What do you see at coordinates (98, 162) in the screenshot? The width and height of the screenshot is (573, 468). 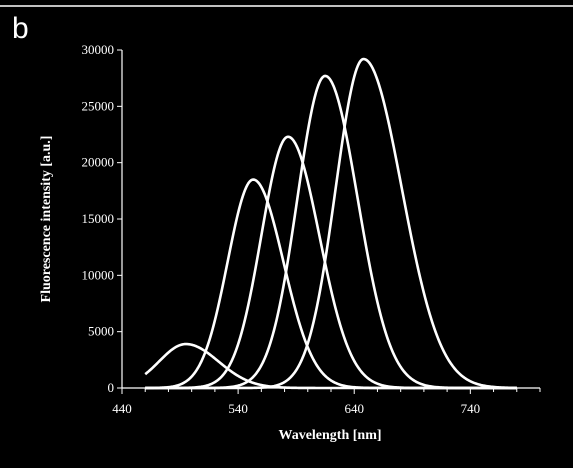 I see `y-tick-label: 20000` at bounding box center [98, 162].